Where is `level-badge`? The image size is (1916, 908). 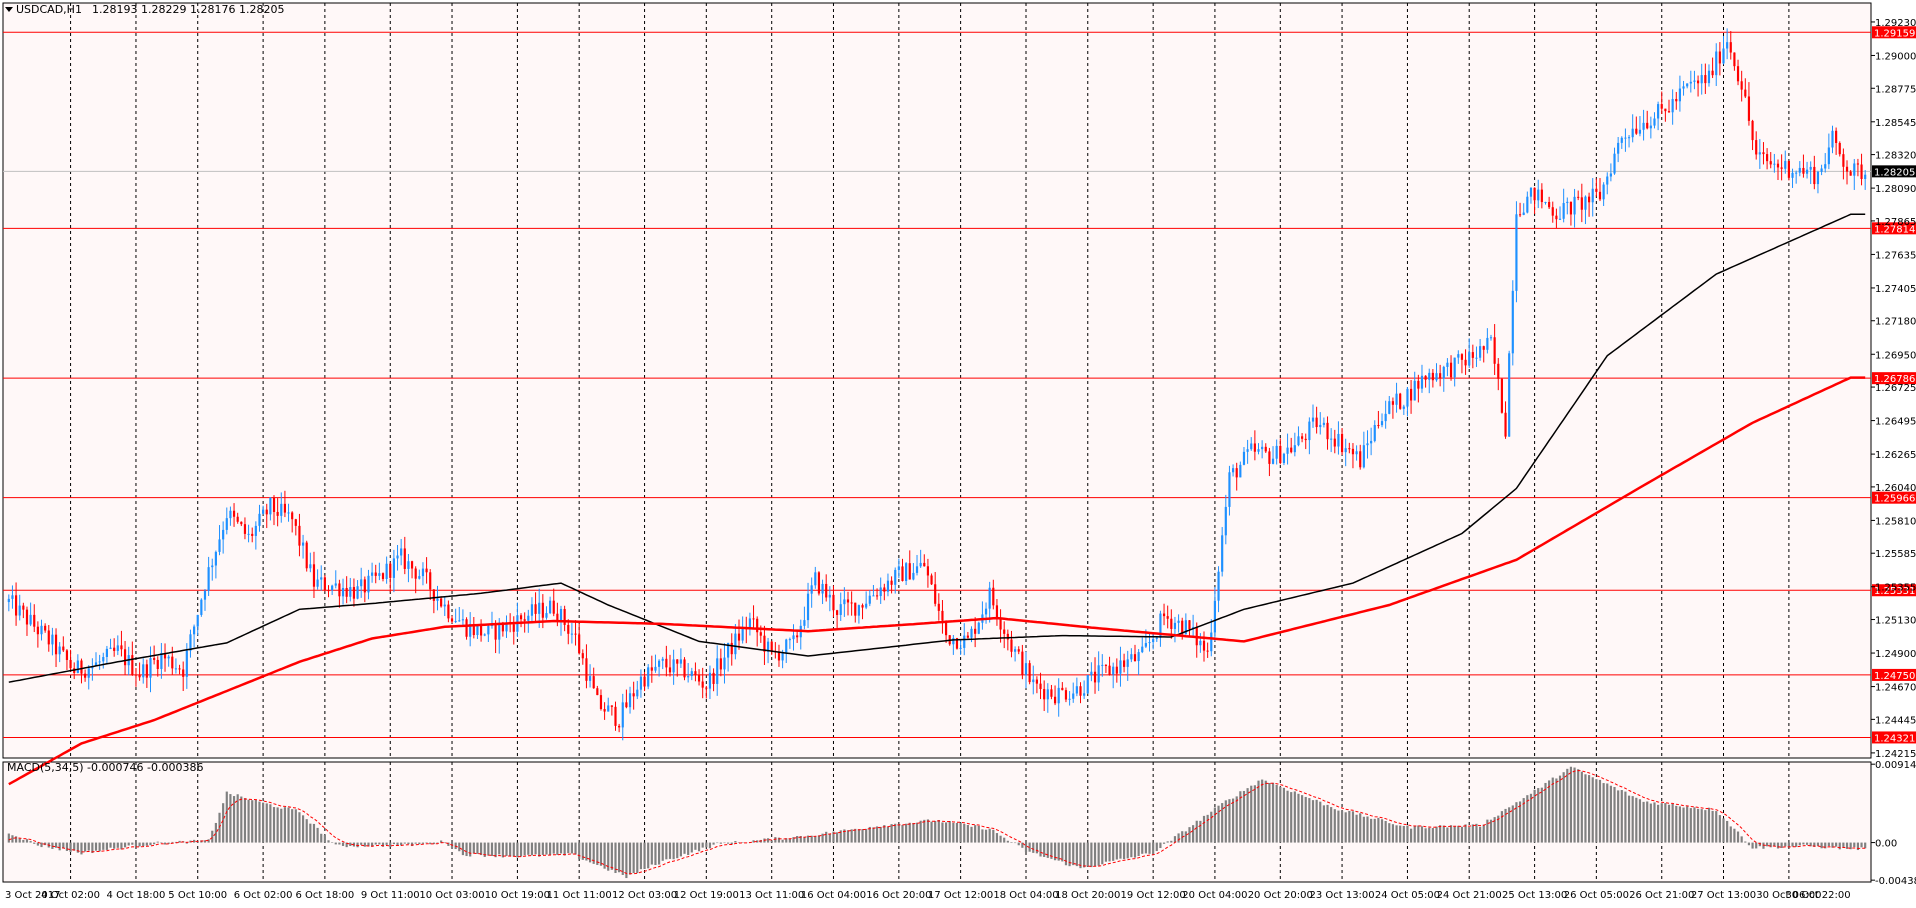
level-badge is located at coordinates (1894, 737).